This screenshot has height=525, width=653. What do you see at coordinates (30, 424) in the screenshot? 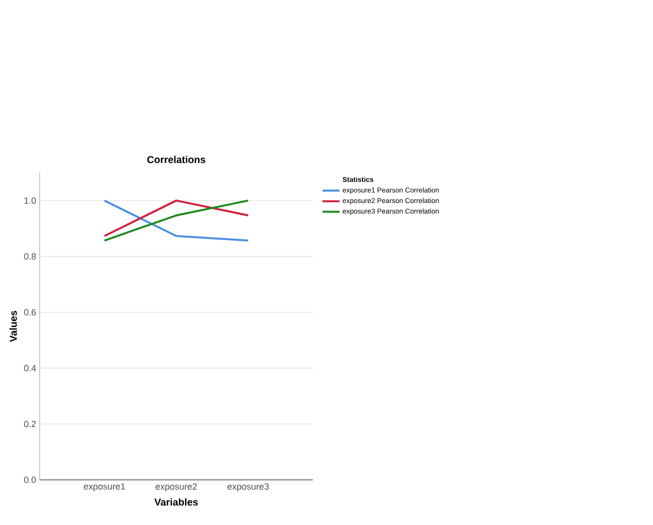
I see `y-tick-label: 0.2` at bounding box center [30, 424].